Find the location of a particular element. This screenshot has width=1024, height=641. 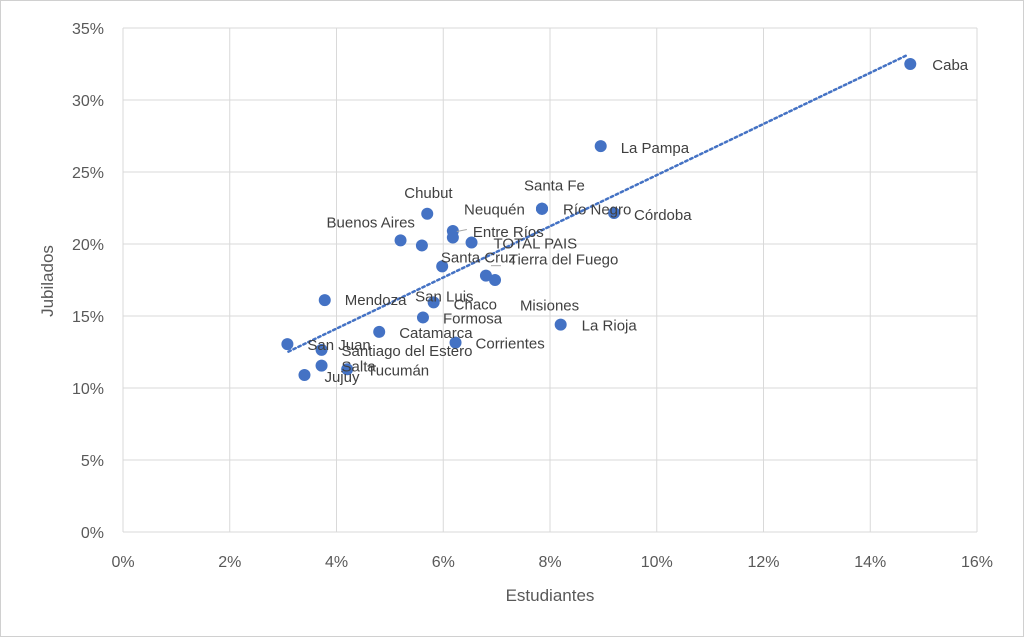

x-tick-label: 16% is located at coordinates (977, 562).